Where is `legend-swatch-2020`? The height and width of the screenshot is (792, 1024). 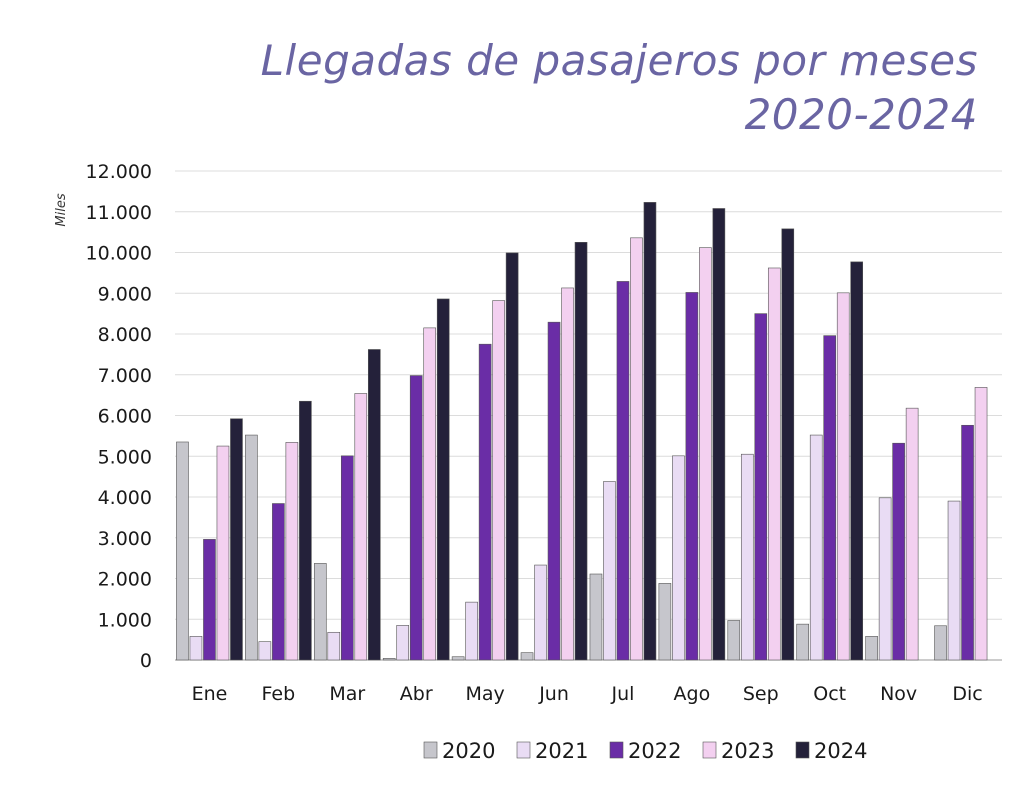 legend-swatch-2020 is located at coordinates (430, 750).